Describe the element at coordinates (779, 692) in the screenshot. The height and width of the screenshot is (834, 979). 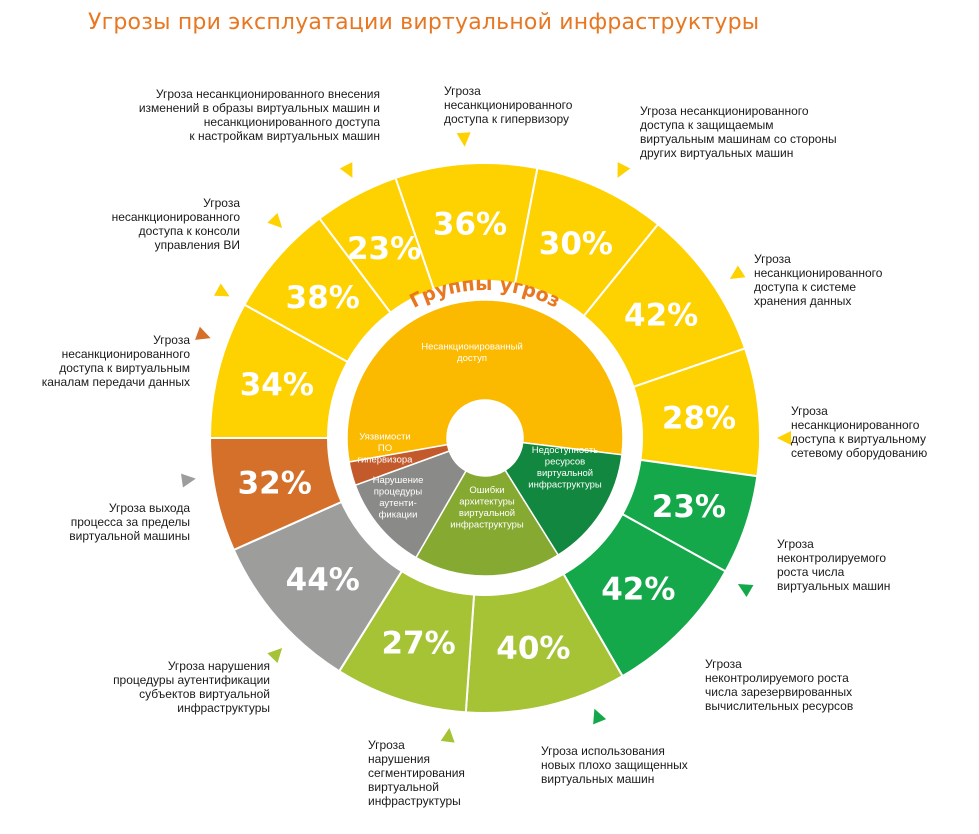
I see `callout-line: числа зарезервированных` at that location.